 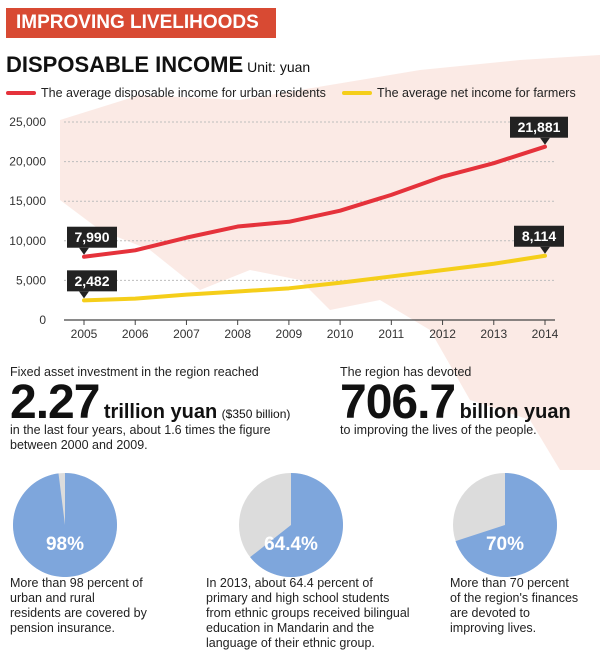 I want to click on stat-1-number: 2.27, so click(x=55, y=402).